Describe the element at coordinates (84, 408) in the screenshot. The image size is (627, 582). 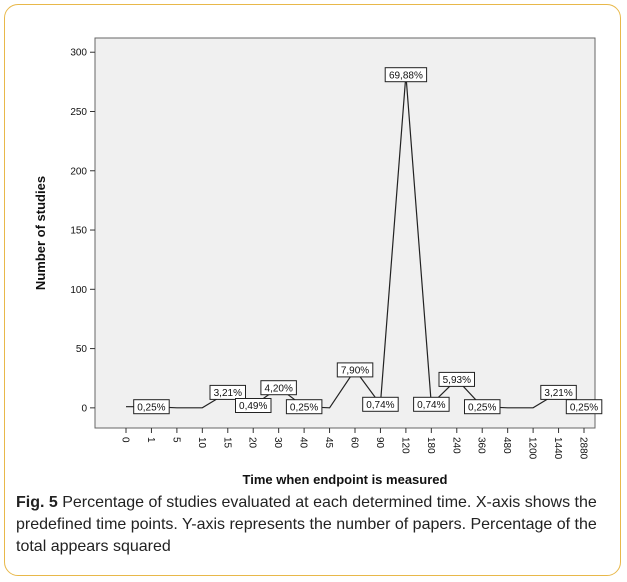
I see `y-tick-label: 0` at that location.